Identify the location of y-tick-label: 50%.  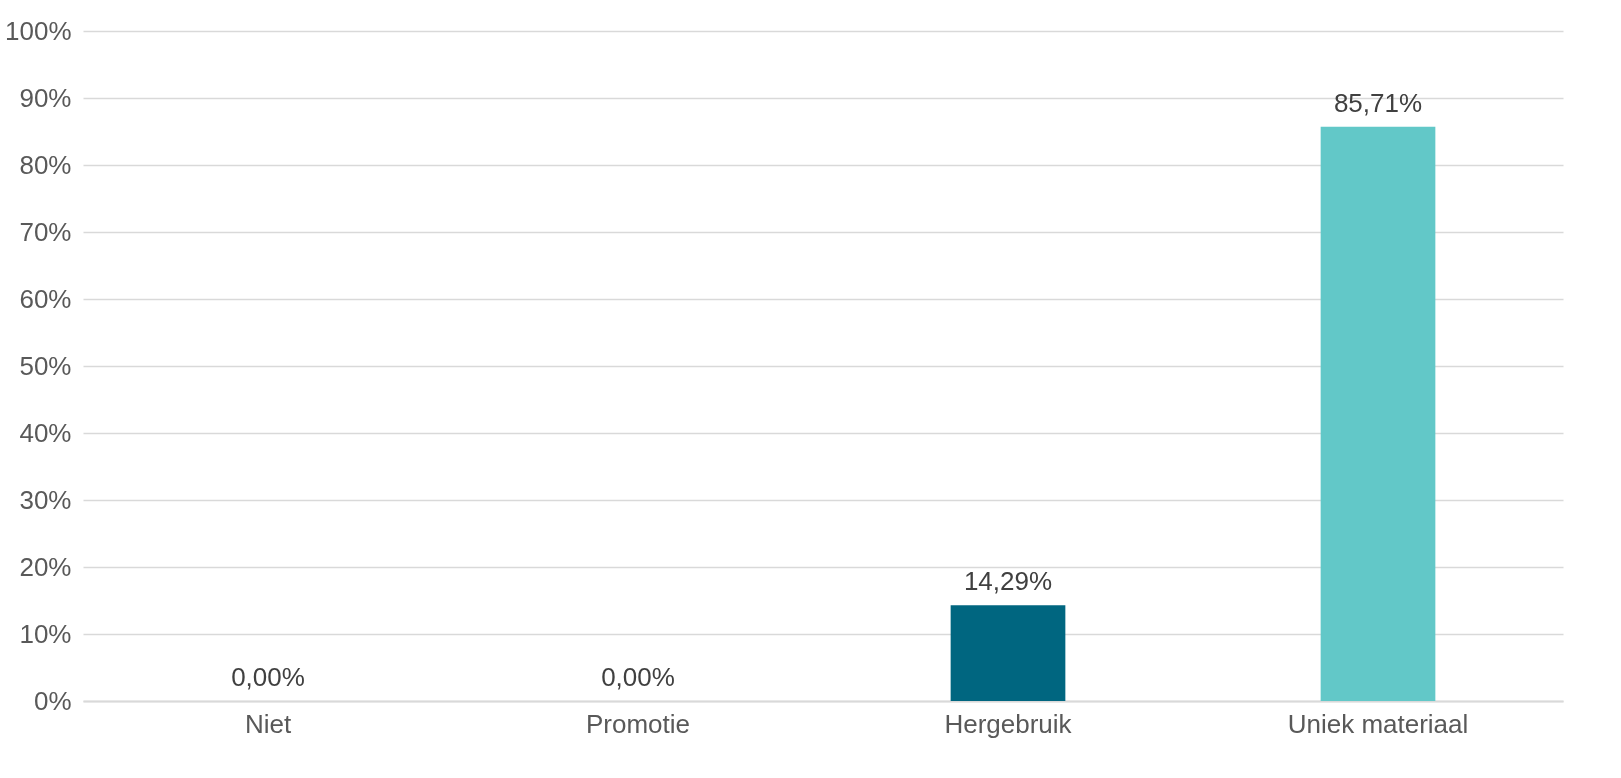
(45, 365).